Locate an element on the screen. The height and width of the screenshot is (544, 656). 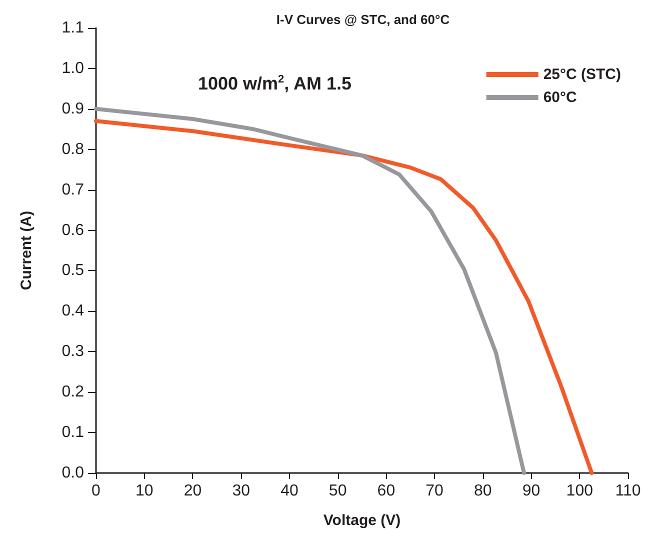
x-axis-title: Voltage (V) is located at coordinates (362, 520).